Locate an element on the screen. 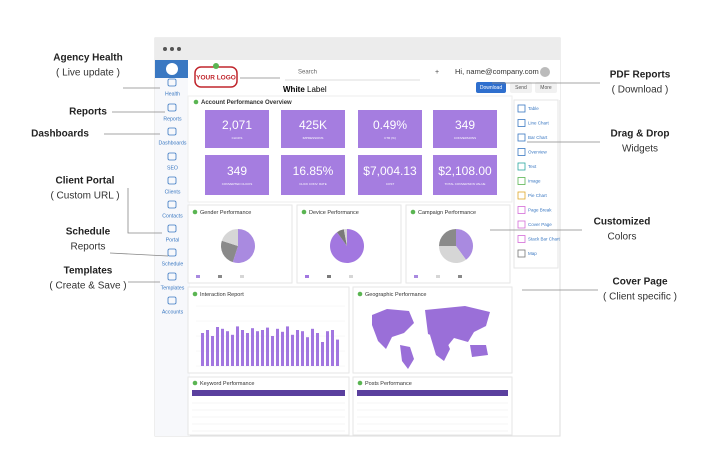 Image resolution: width=726 pixels, height=469 pixels. kpi-value: 2,071 is located at coordinates (237, 125).